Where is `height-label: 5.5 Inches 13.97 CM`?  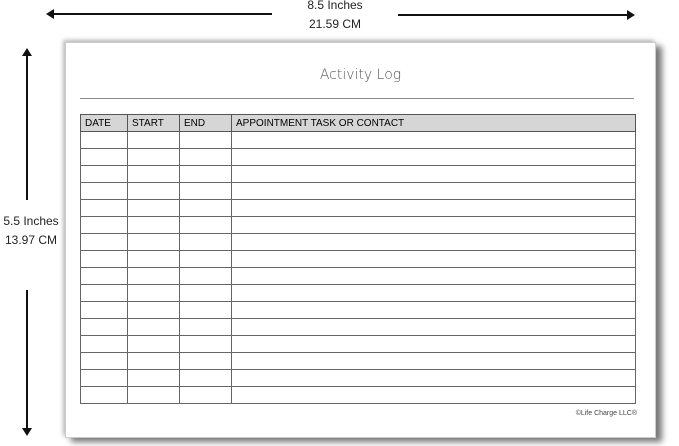 height-label: 5.5 Inches 13.97 CM is located at coordinates (31, 231).